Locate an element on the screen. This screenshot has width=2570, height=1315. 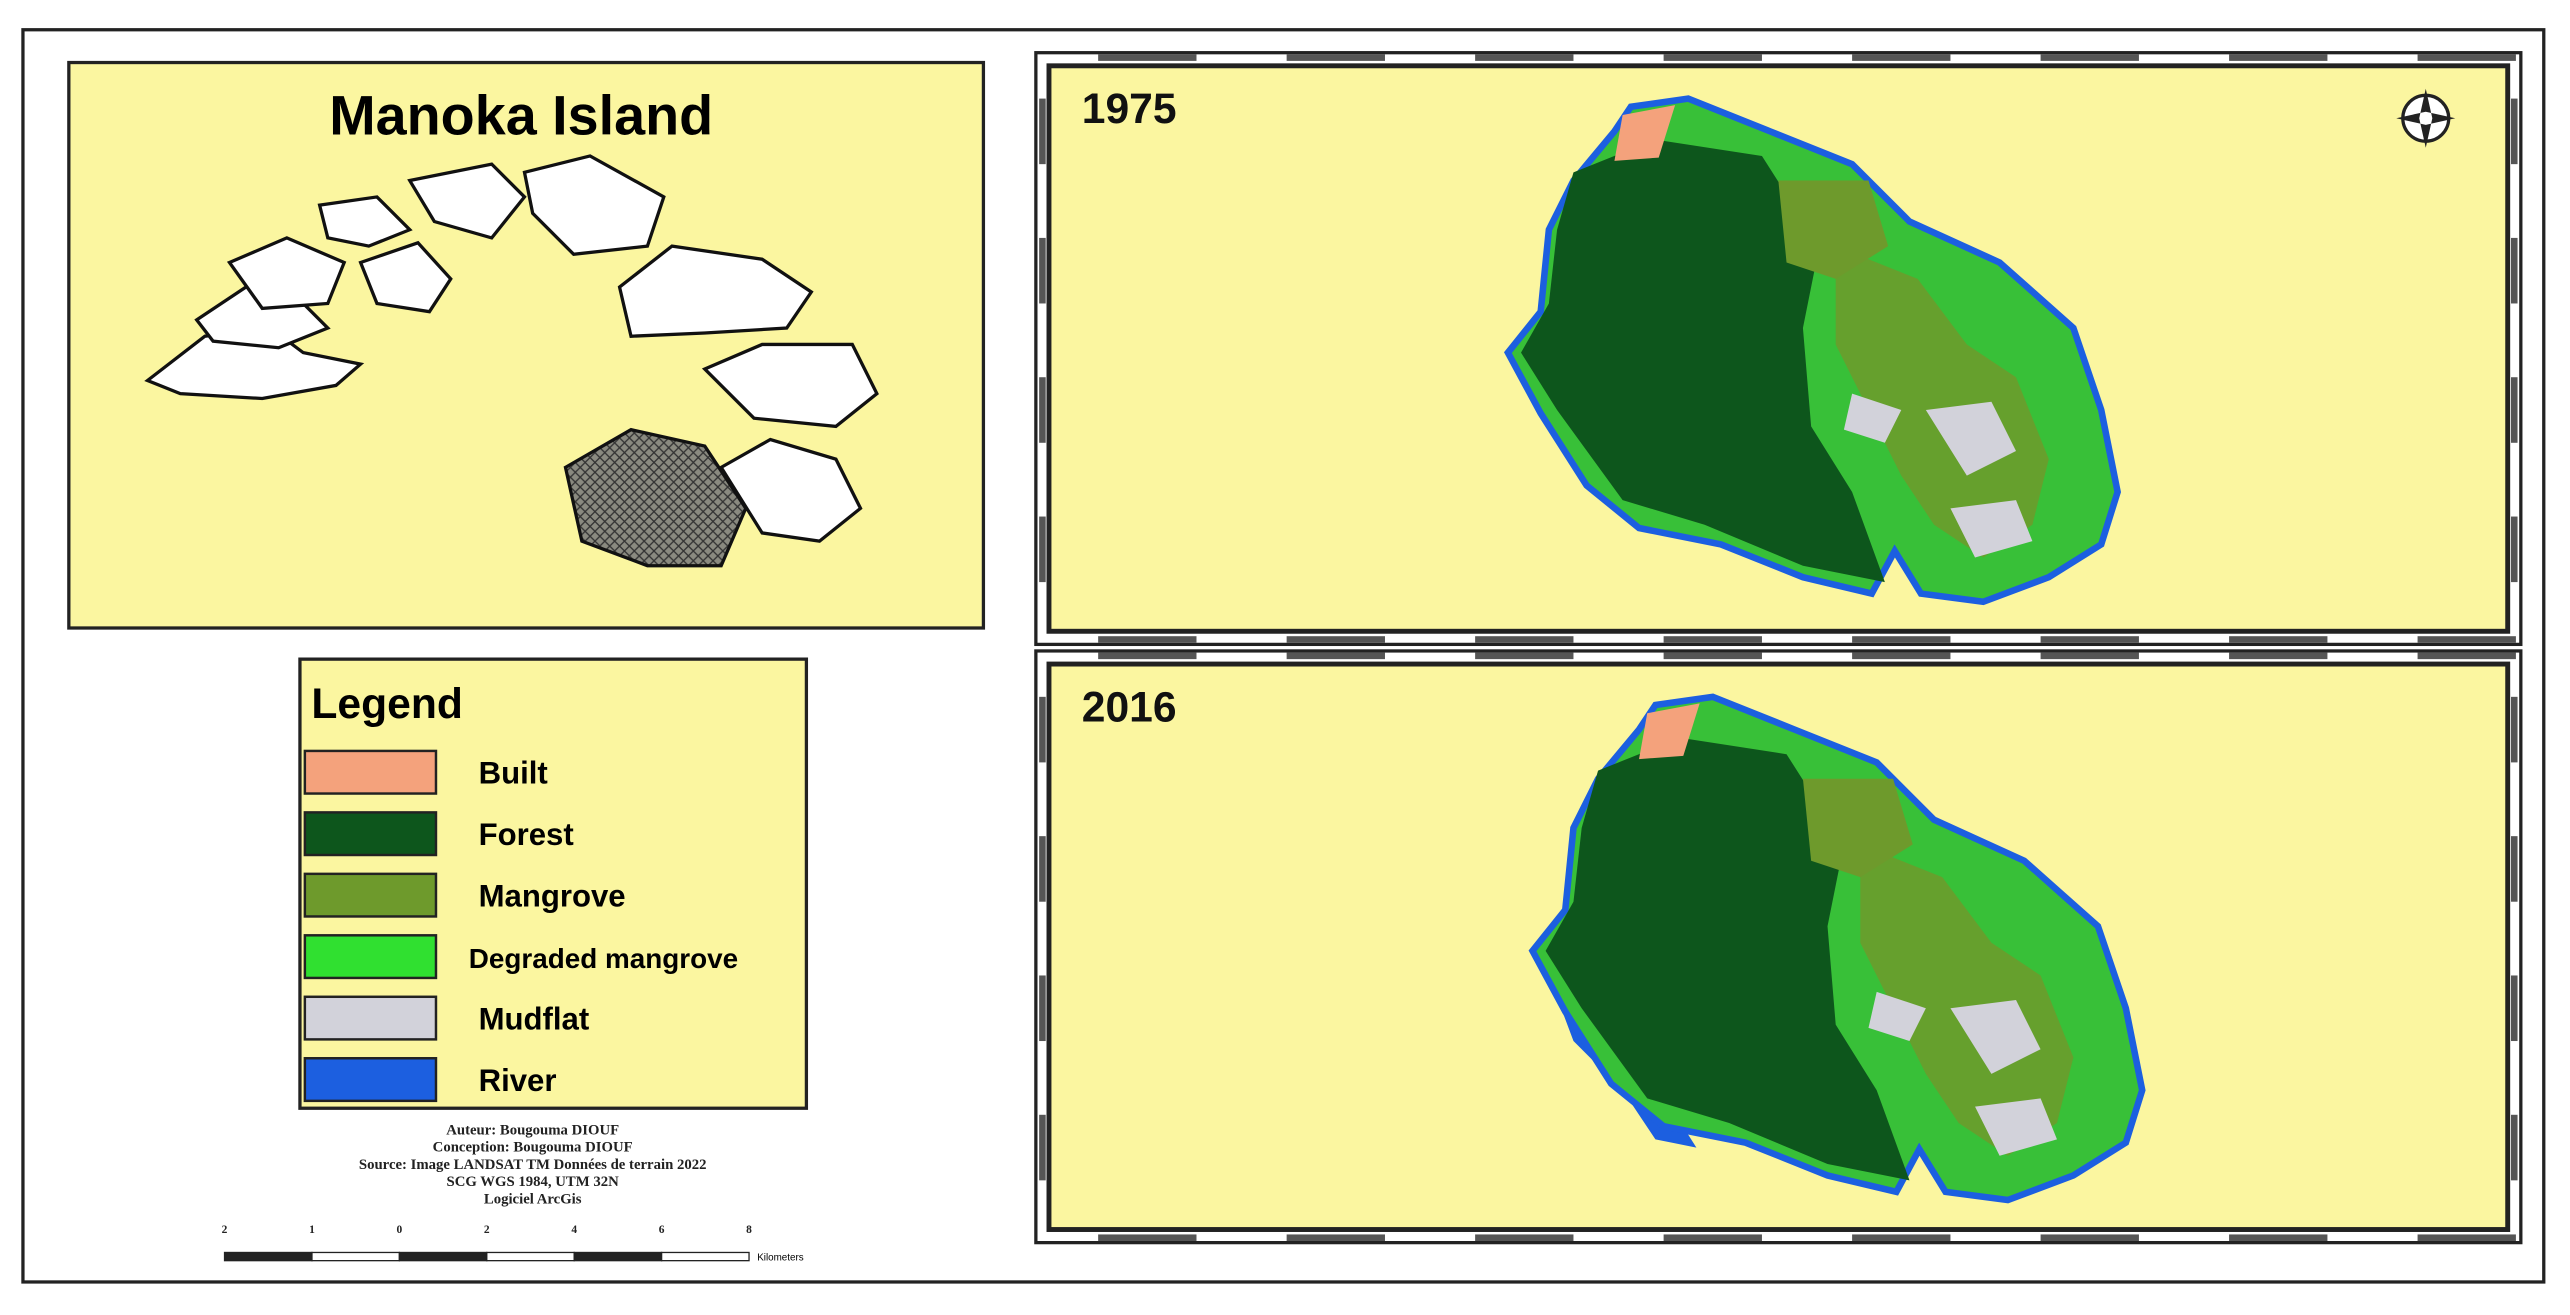
legend-label: Forest is located at coordinates (526, 834).